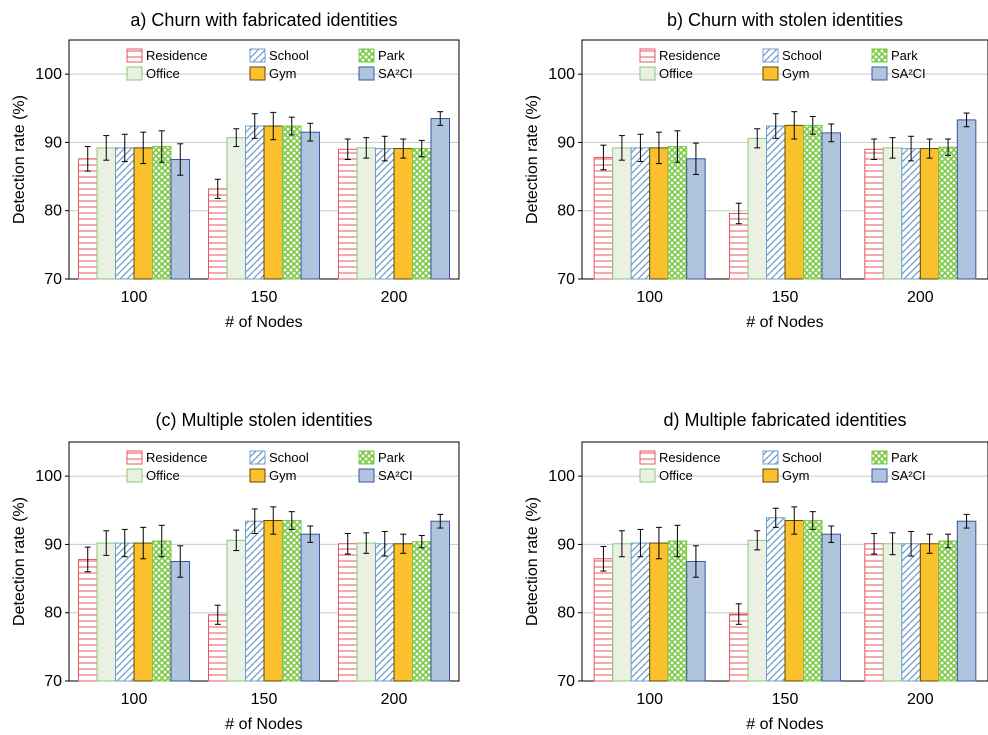  Describe the element at coordinates (263, 420) in the screenshot. I see `chart-title: (c) Multiple stolen identities` at that location.